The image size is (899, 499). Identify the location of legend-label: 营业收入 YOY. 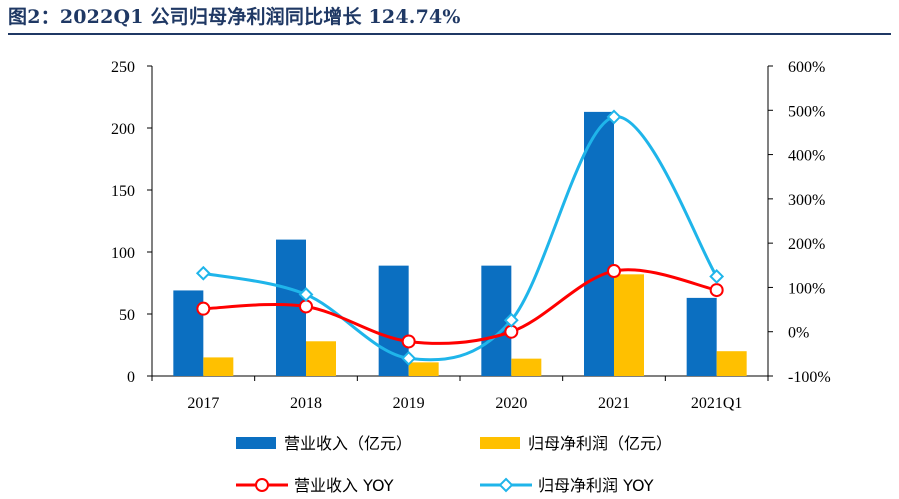
(344, 485).